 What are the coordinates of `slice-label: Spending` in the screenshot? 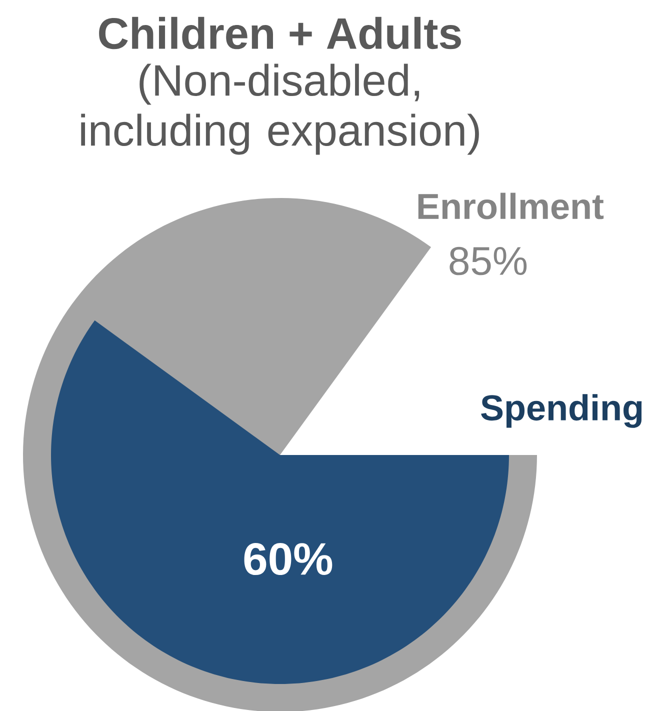 It's located at (561, 411).